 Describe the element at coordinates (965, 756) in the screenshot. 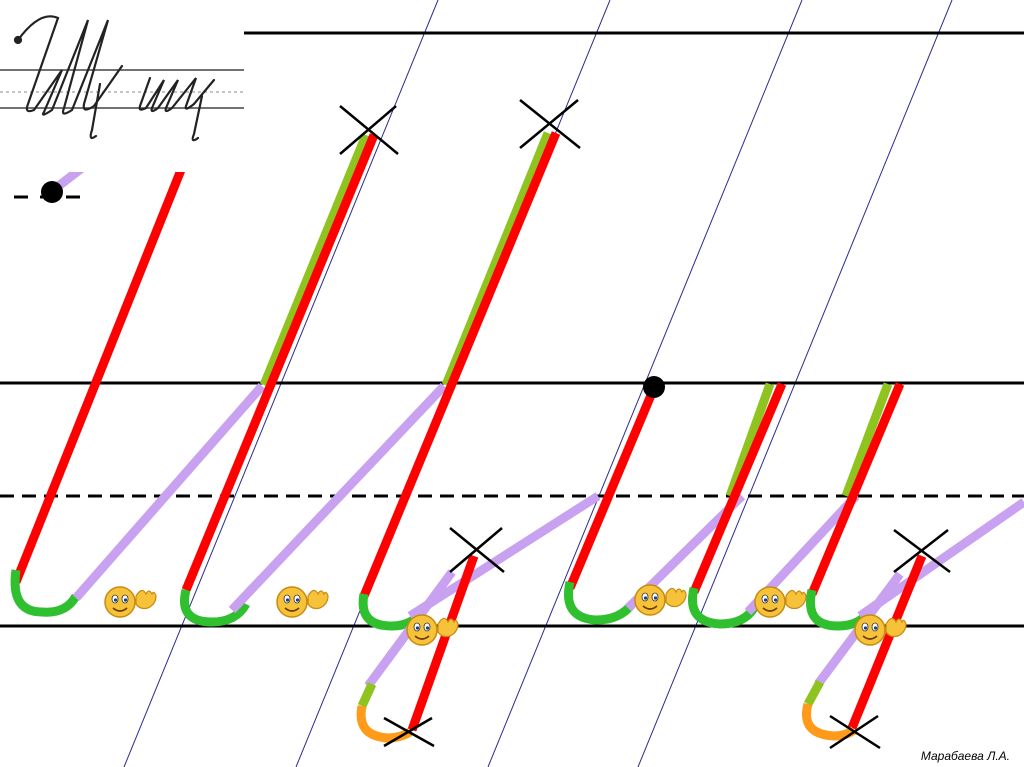

I see `author-credit: Марабаева Л.А.` at that location.